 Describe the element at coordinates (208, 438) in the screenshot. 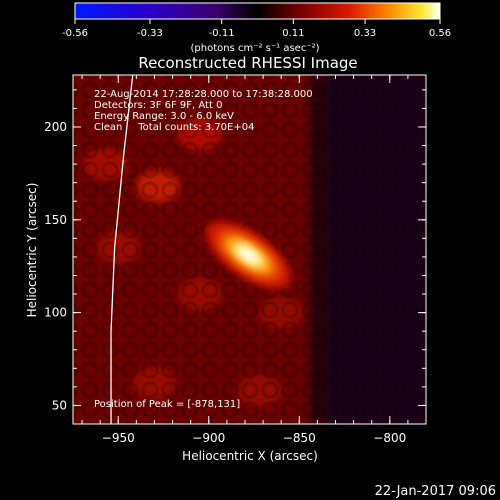

I see `x-tick-label: −900` at that location.